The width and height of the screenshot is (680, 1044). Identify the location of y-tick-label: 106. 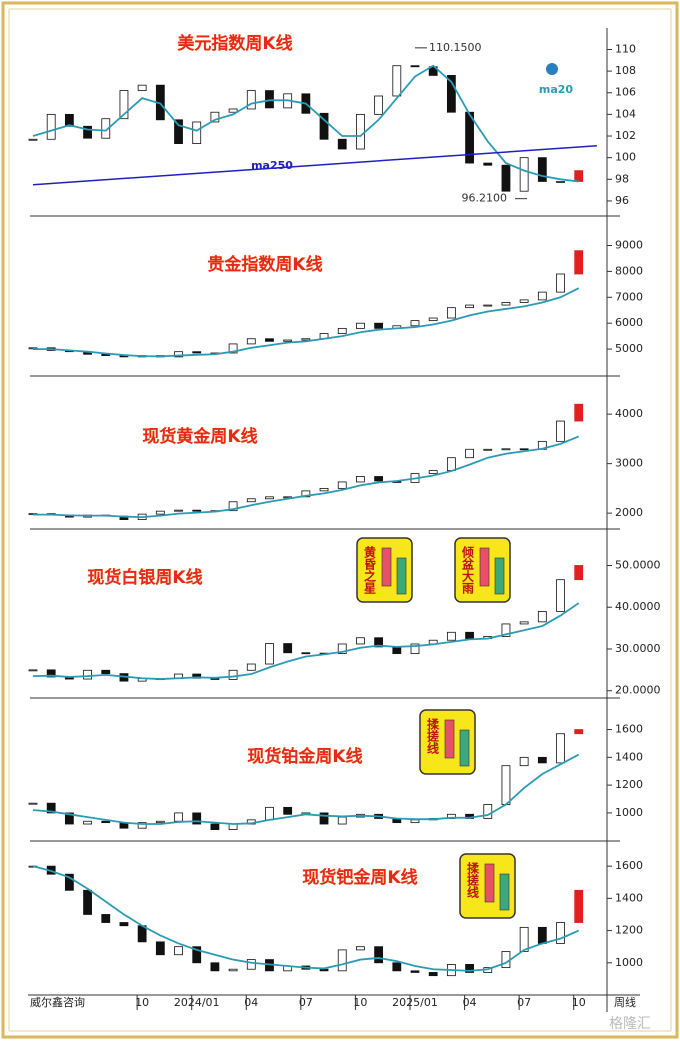
(625, 92).